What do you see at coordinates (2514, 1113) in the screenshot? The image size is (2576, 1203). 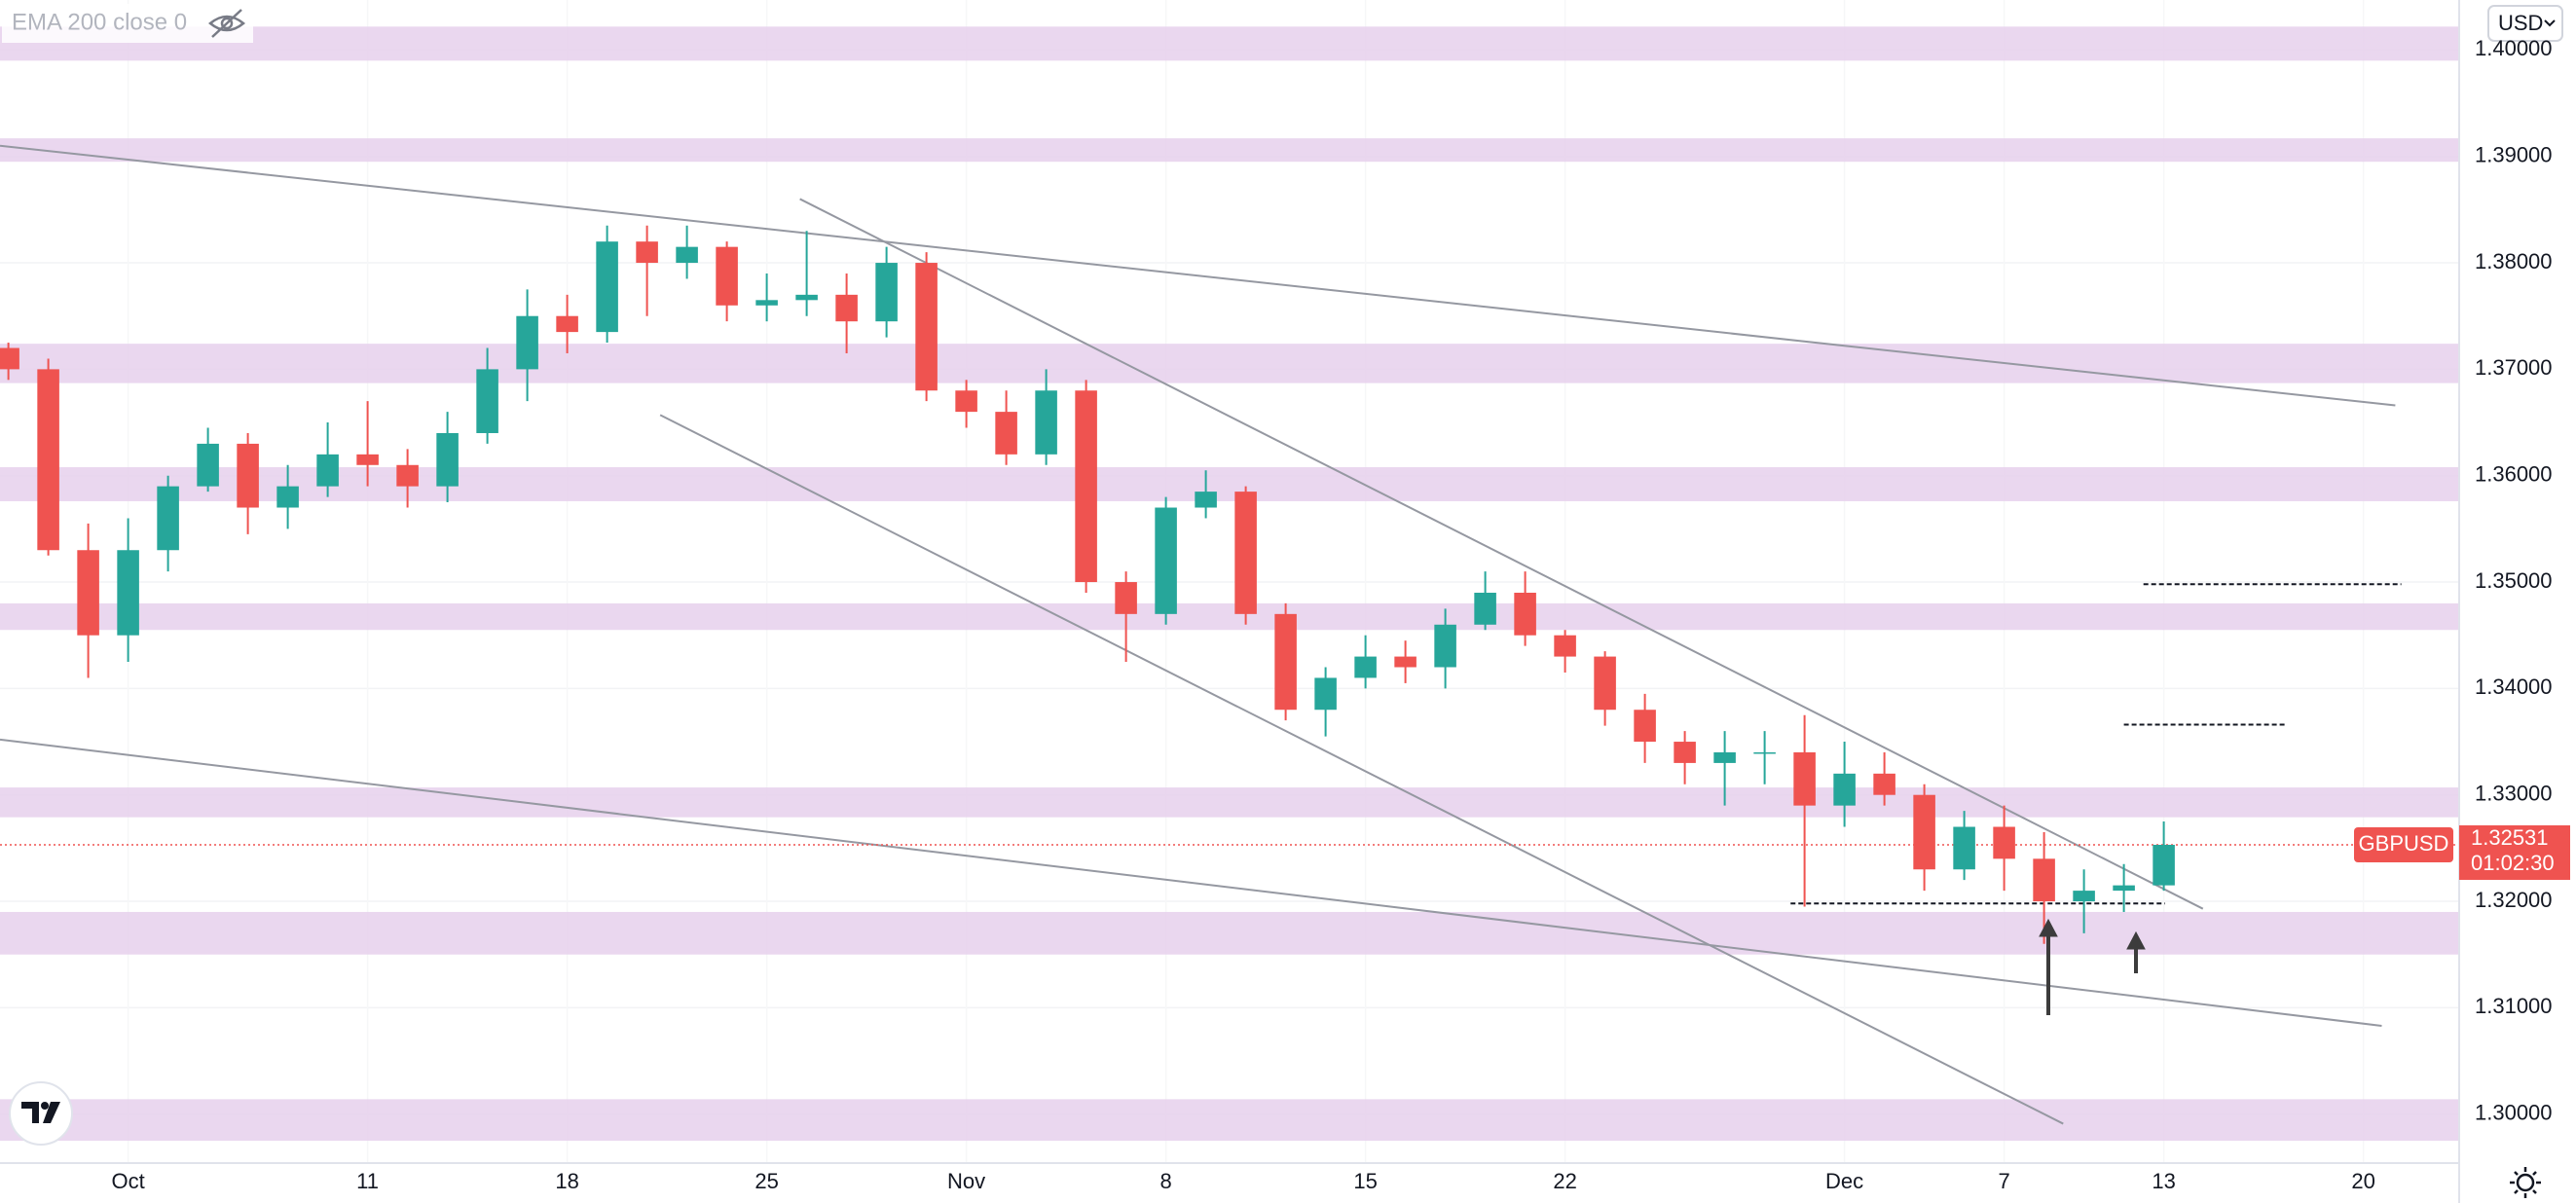 I see `y-tick-label: 1.30000` at bounding box center [2514, 1113].